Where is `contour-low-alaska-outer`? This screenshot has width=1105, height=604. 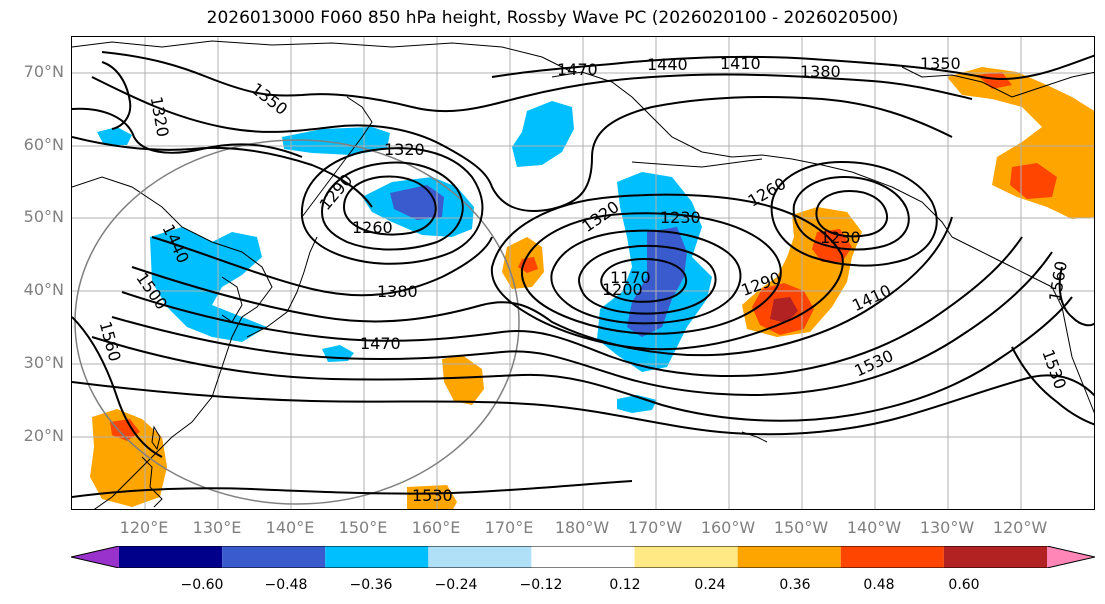 contour-low-alaska-outer is located at coordinates (854, 213).